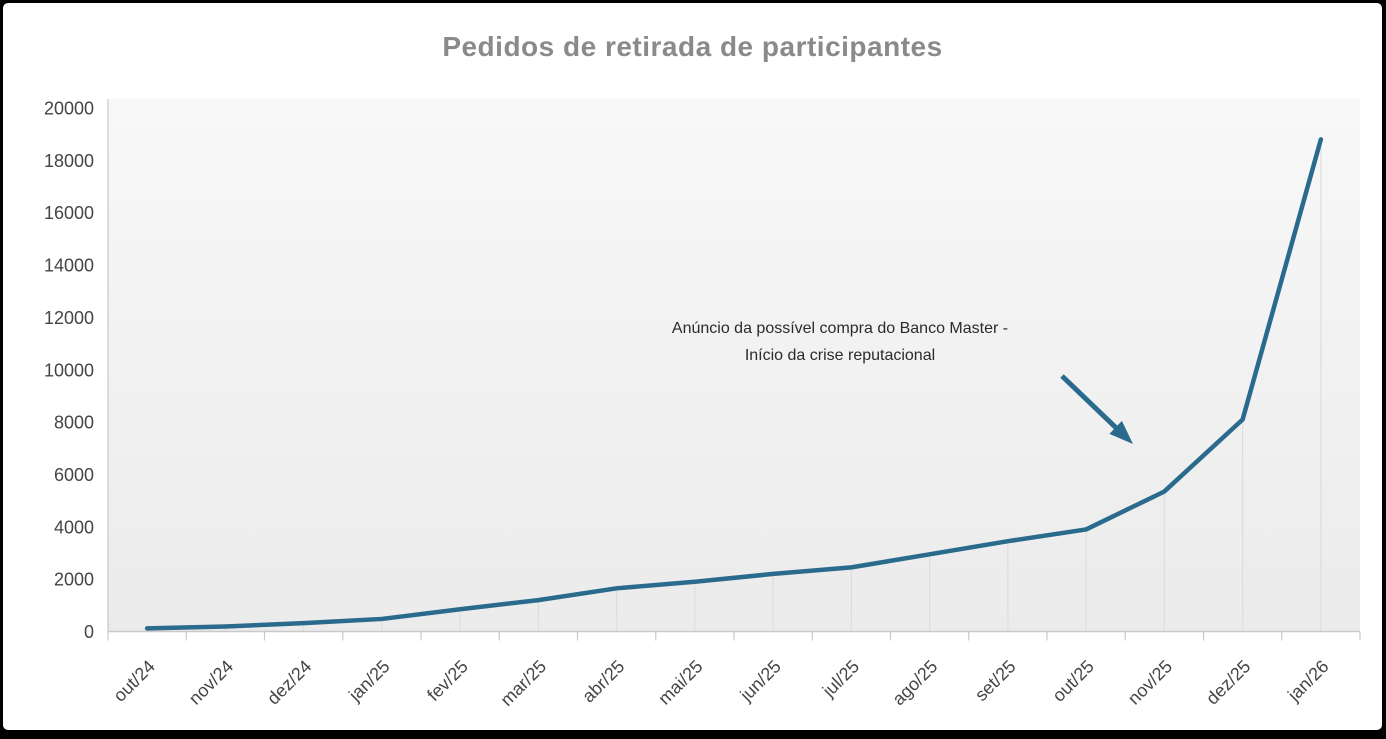 The height and width of the screenshot is (739, 1386). Describe the element at coordinates (760, 681) in the screenshot. I see `x-axis-label: jun/25` at that location.